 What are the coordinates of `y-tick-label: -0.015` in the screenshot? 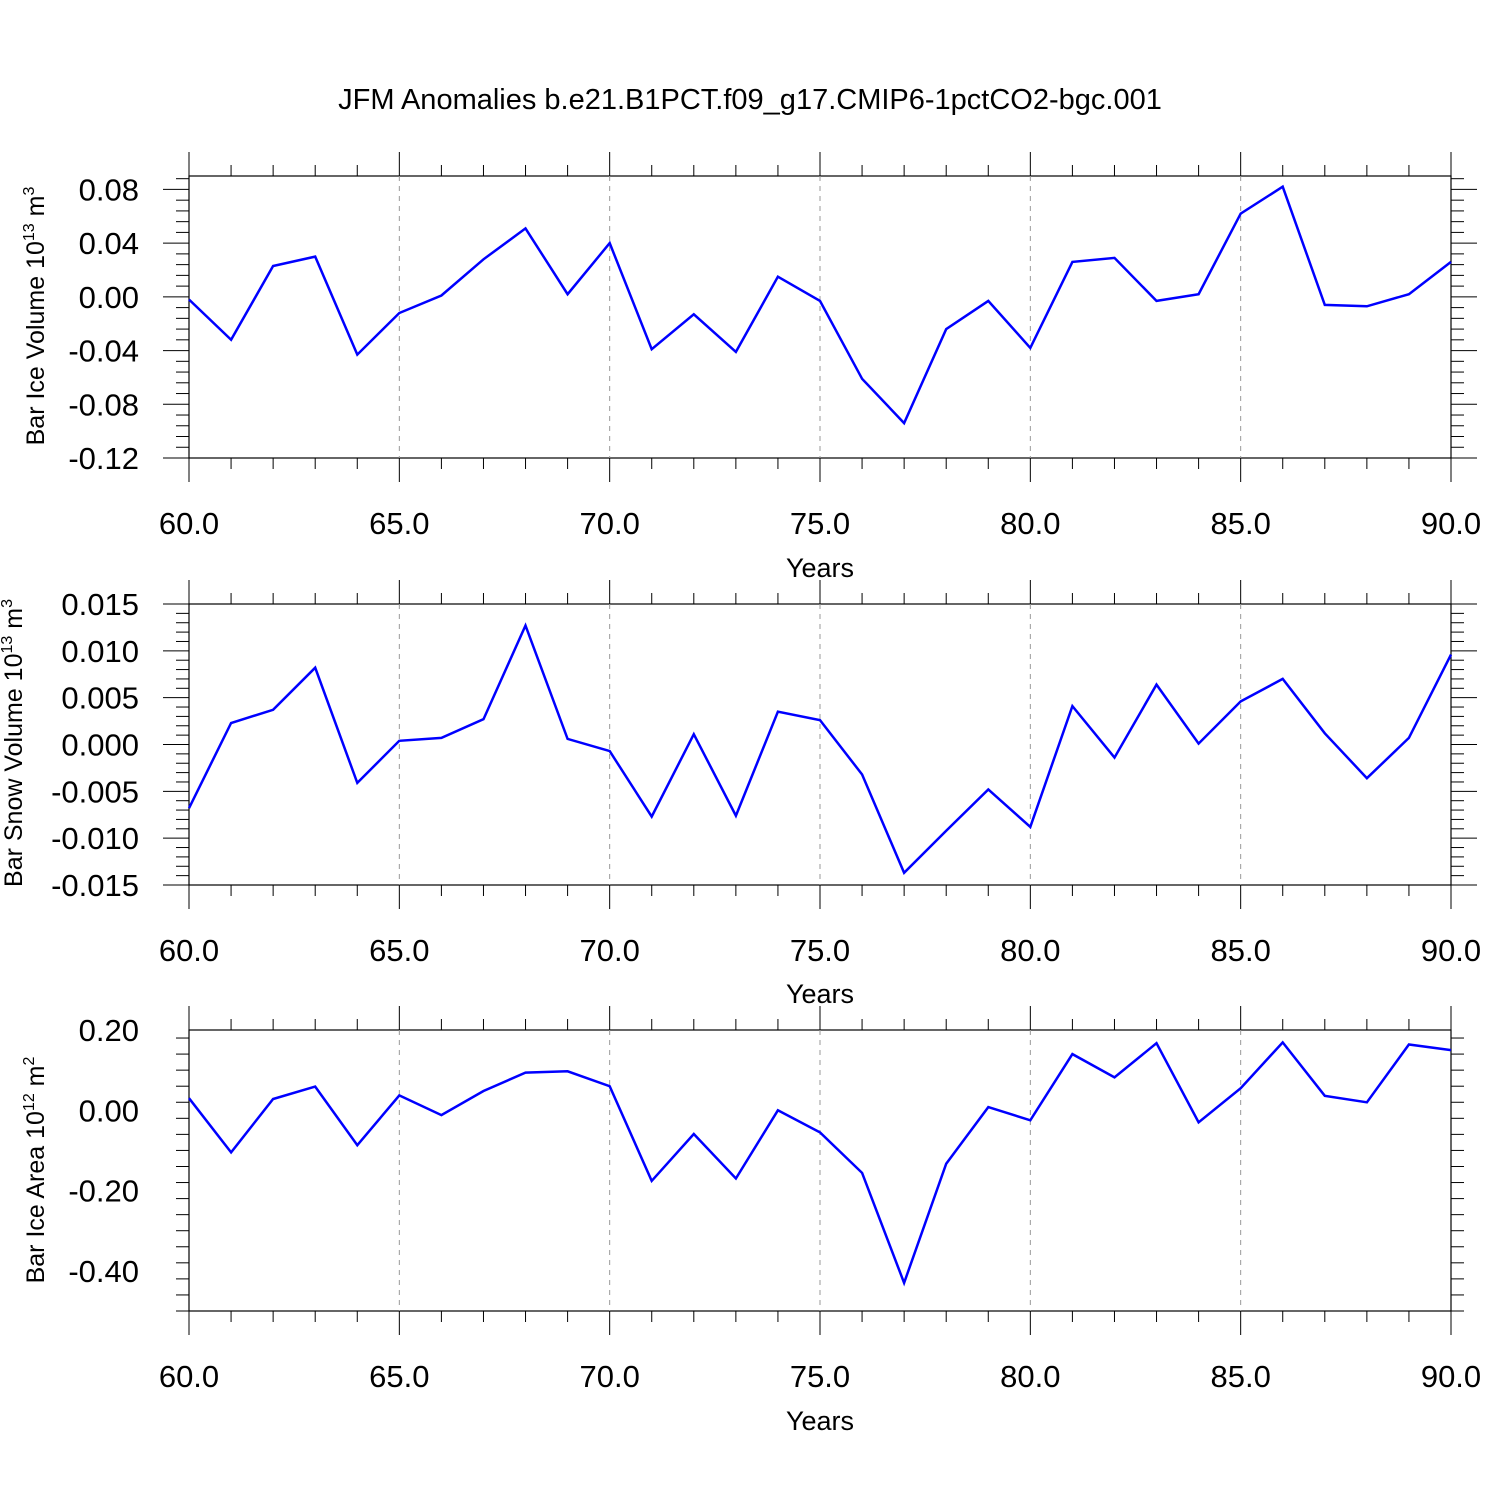 It's located at (95, 885).